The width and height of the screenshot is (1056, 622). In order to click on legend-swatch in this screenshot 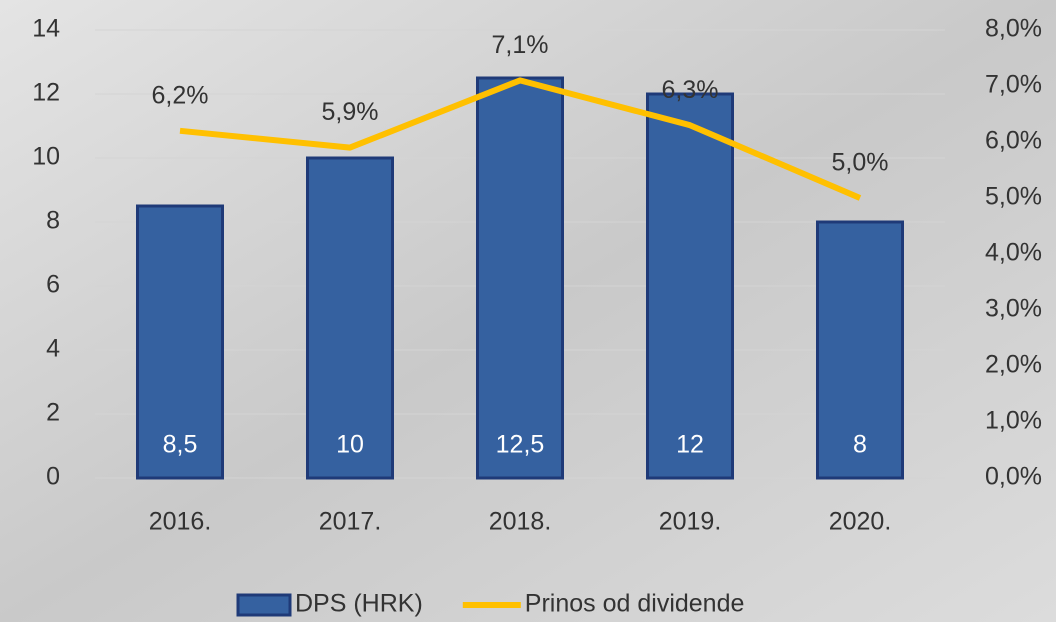, I will do `click(264, 605)`.